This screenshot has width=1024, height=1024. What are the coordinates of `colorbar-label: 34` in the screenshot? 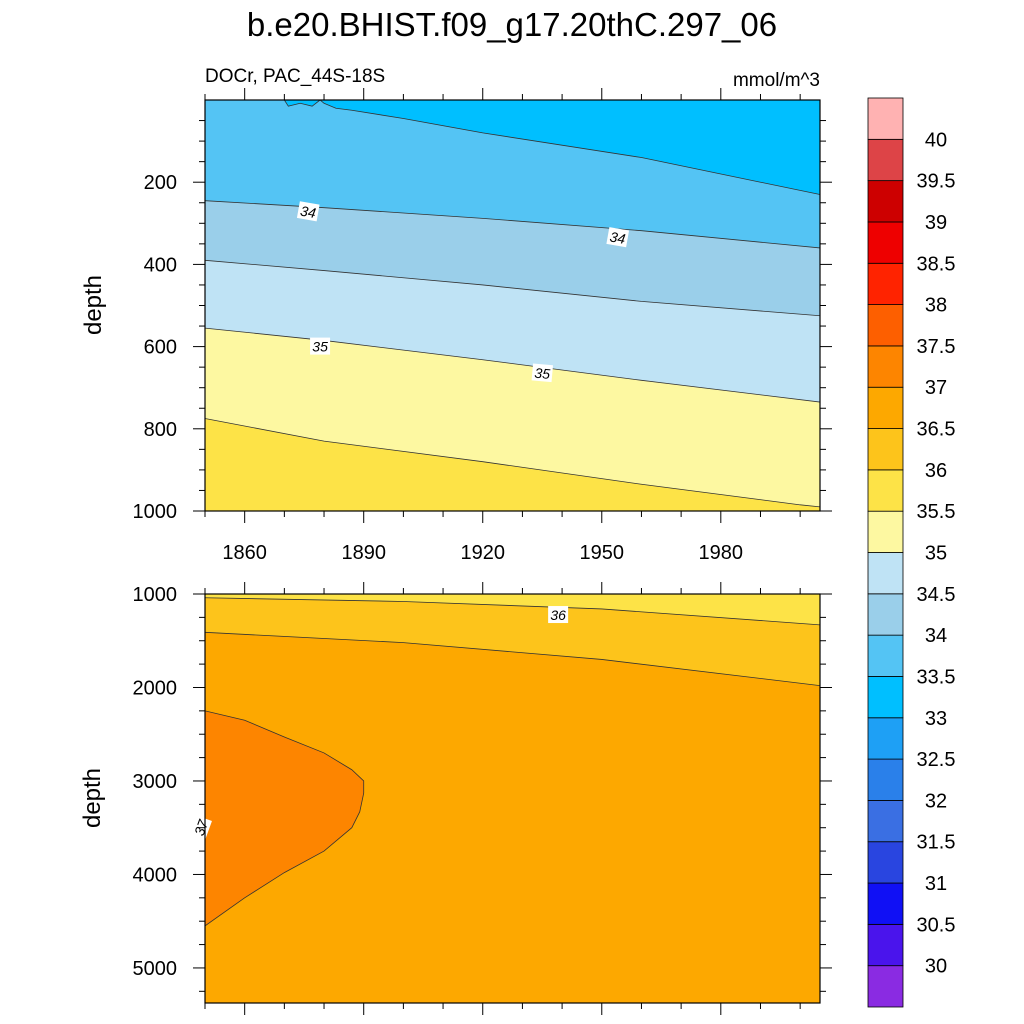 It's located at (936, 636).